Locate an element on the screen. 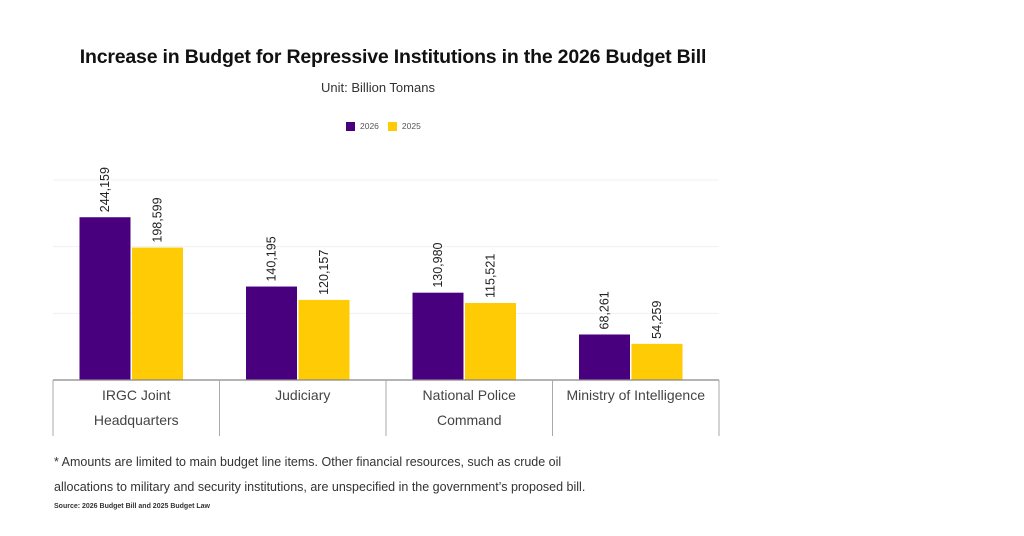 Image resolution: width=1024 pixels, height=536 pixels. x-tick-label-1: Judiciary is located at coordinates (302, 395).